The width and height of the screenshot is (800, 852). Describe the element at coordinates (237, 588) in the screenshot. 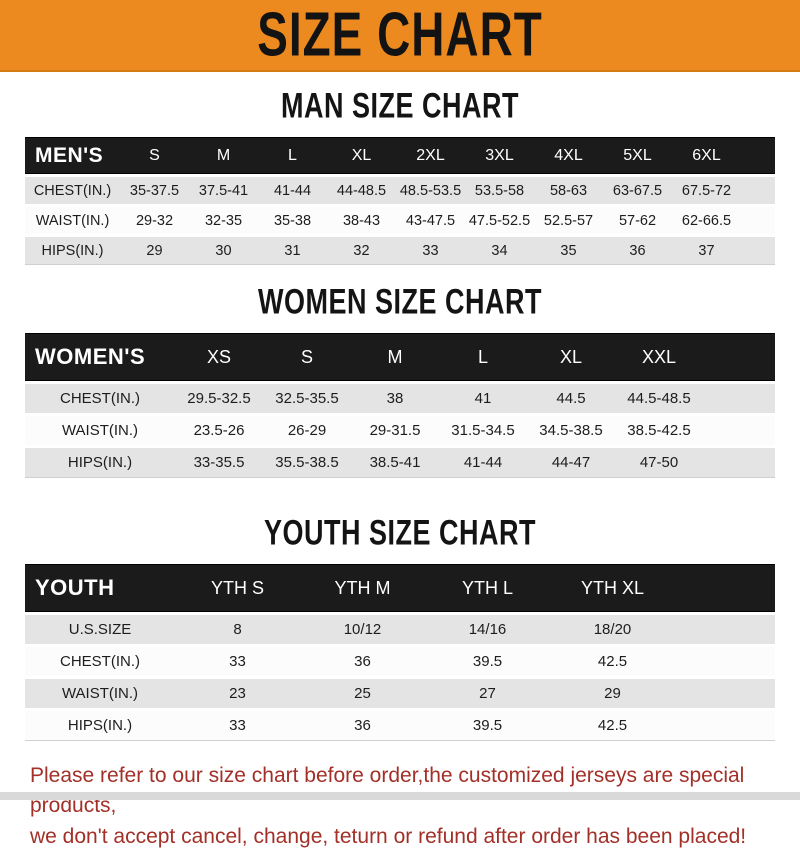

I see `size-column-header: YTH S` at that location.